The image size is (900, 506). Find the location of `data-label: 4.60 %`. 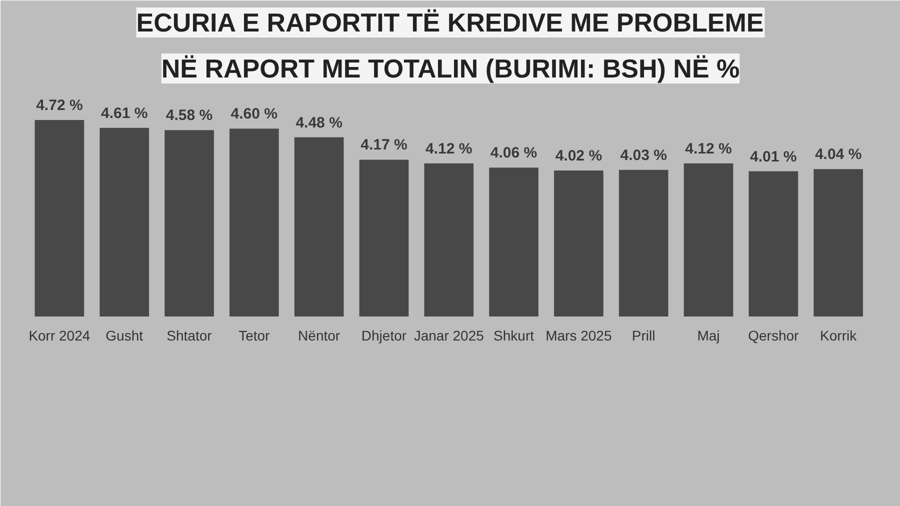

data-label: 4.60 % is located at coordinates (254, 114).